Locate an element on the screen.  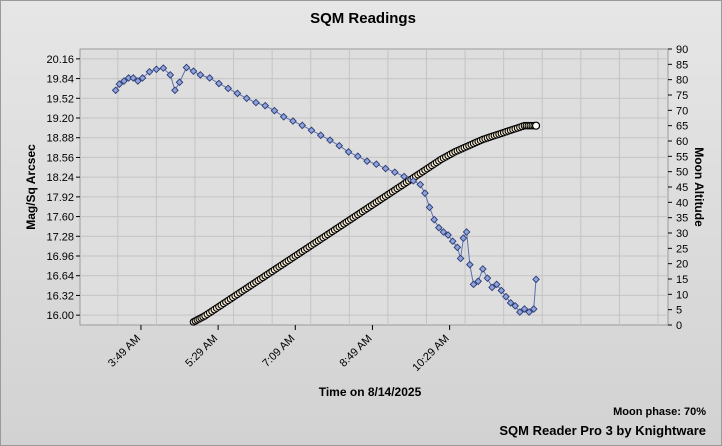
y-left-tick-label: 16.00 is located at coordinates (60, 316).